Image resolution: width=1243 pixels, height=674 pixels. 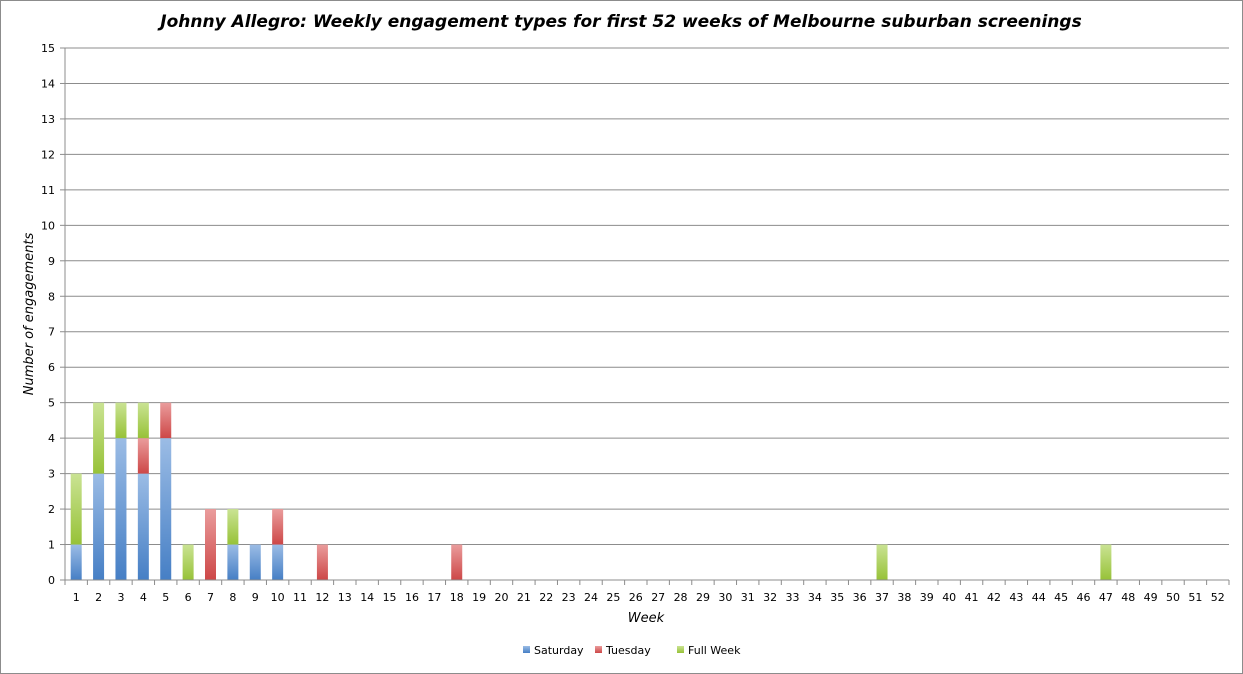 I want to click on x-tick-label: 39, so click(x=927, y=597).